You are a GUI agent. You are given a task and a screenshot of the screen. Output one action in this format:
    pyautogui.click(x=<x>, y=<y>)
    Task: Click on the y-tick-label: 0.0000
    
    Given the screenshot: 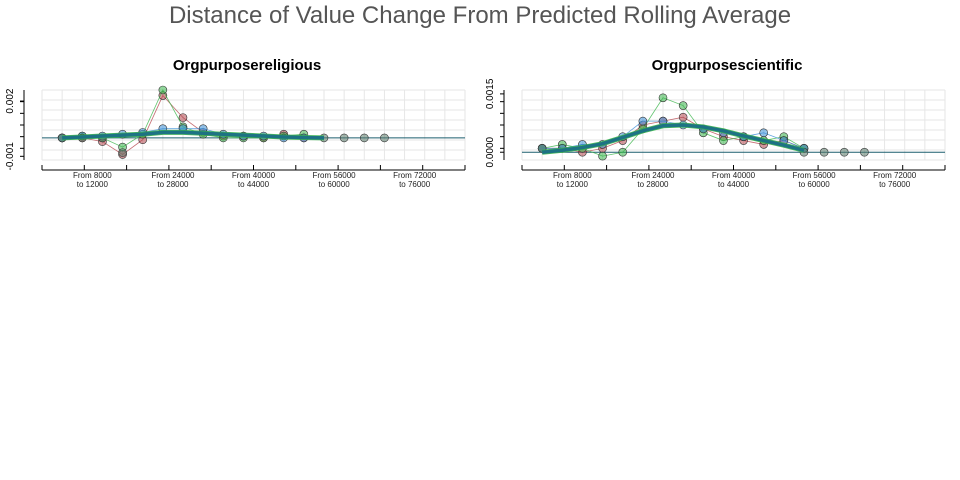 What is the action you would take?
    pyautogui.click(x=490, y=151)
    